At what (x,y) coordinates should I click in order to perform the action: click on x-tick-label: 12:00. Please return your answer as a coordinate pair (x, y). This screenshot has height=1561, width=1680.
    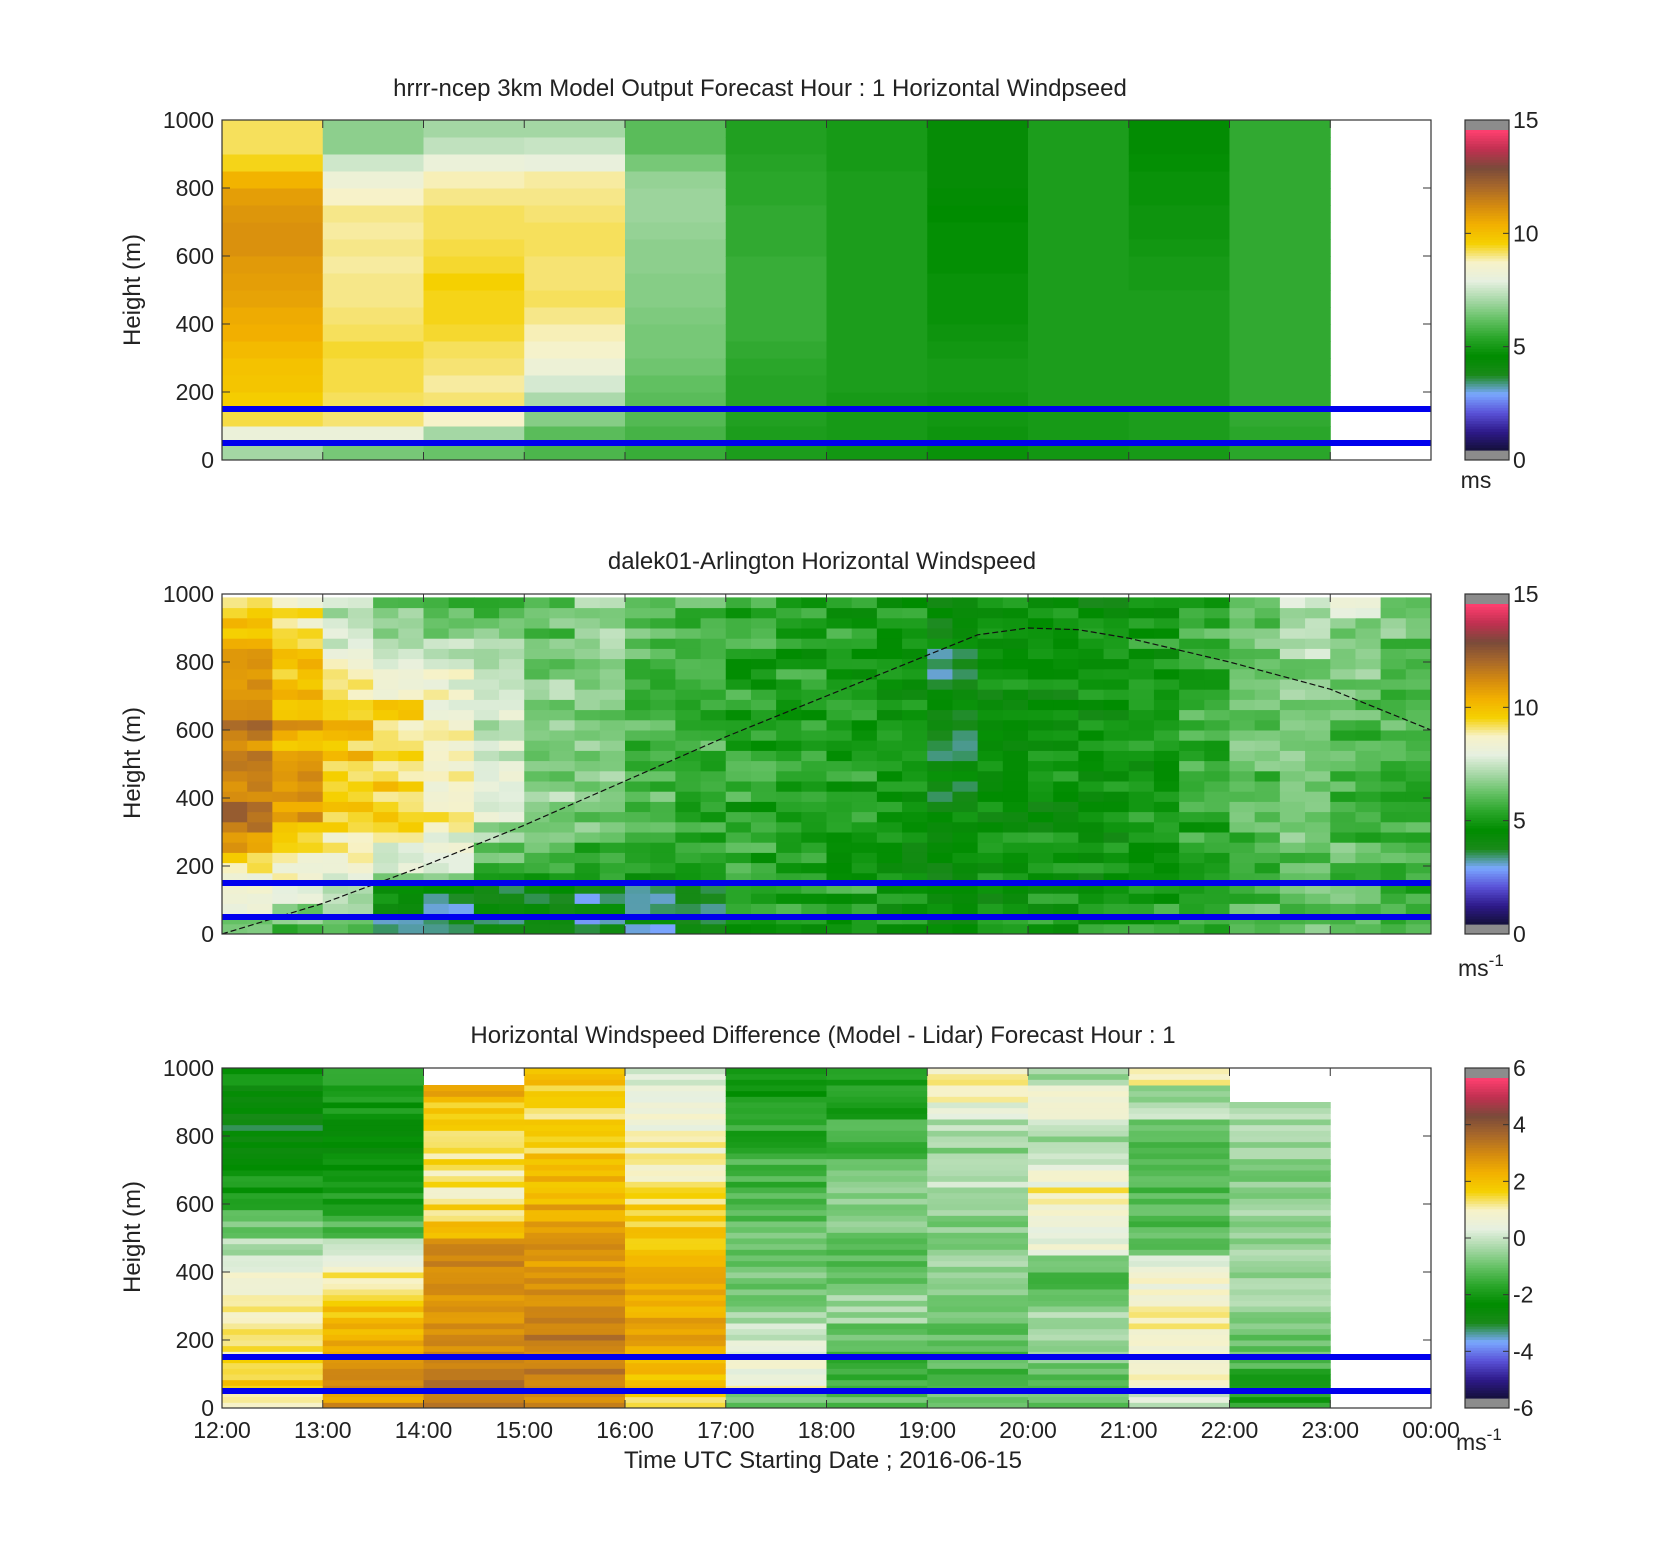
    Looking at the image, I should click on (222, 1430).